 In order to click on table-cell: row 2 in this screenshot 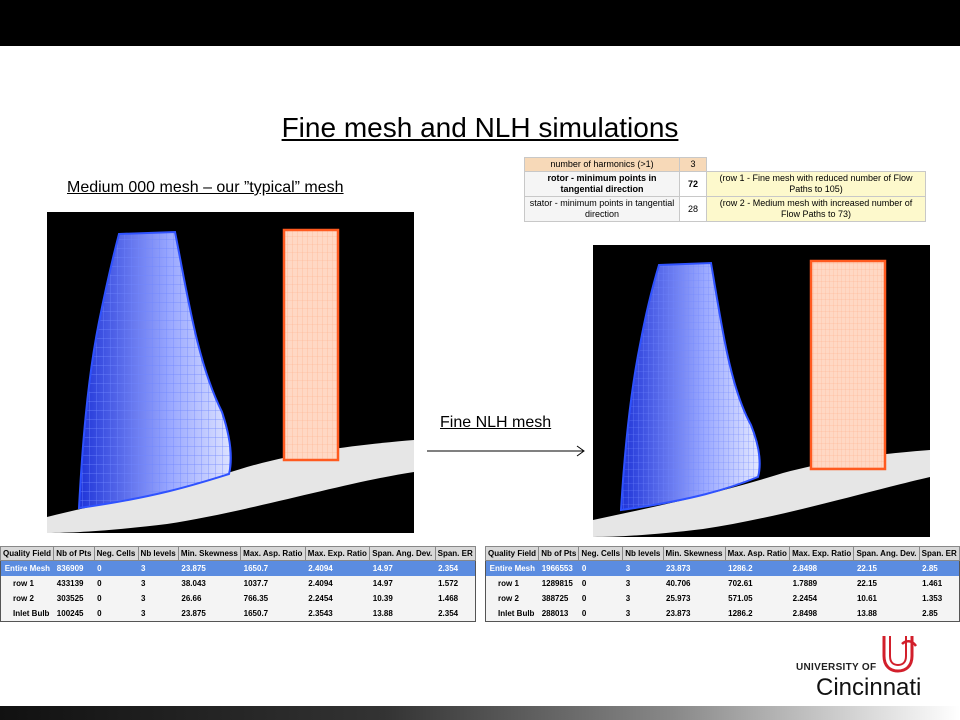, I will do `click(23, 598)`.